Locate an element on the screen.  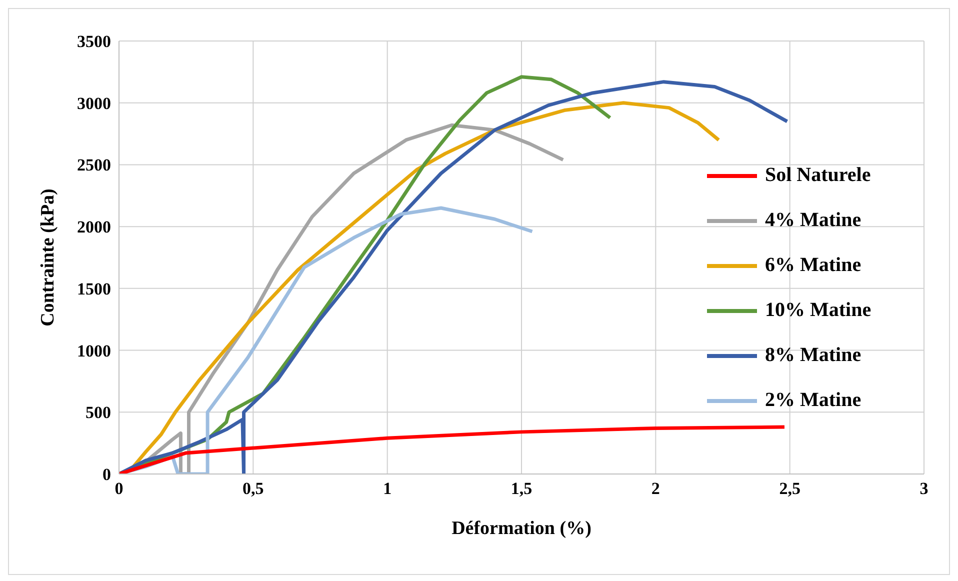
line-series is located at coordinates (452, 449).